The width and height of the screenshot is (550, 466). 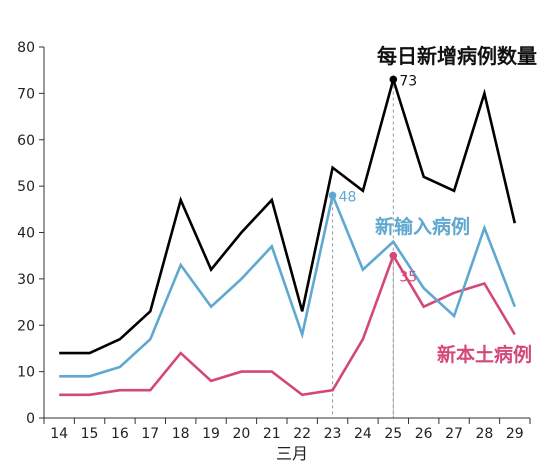 I want to click on y-tick-label: 70, so click(x=26, y=94).